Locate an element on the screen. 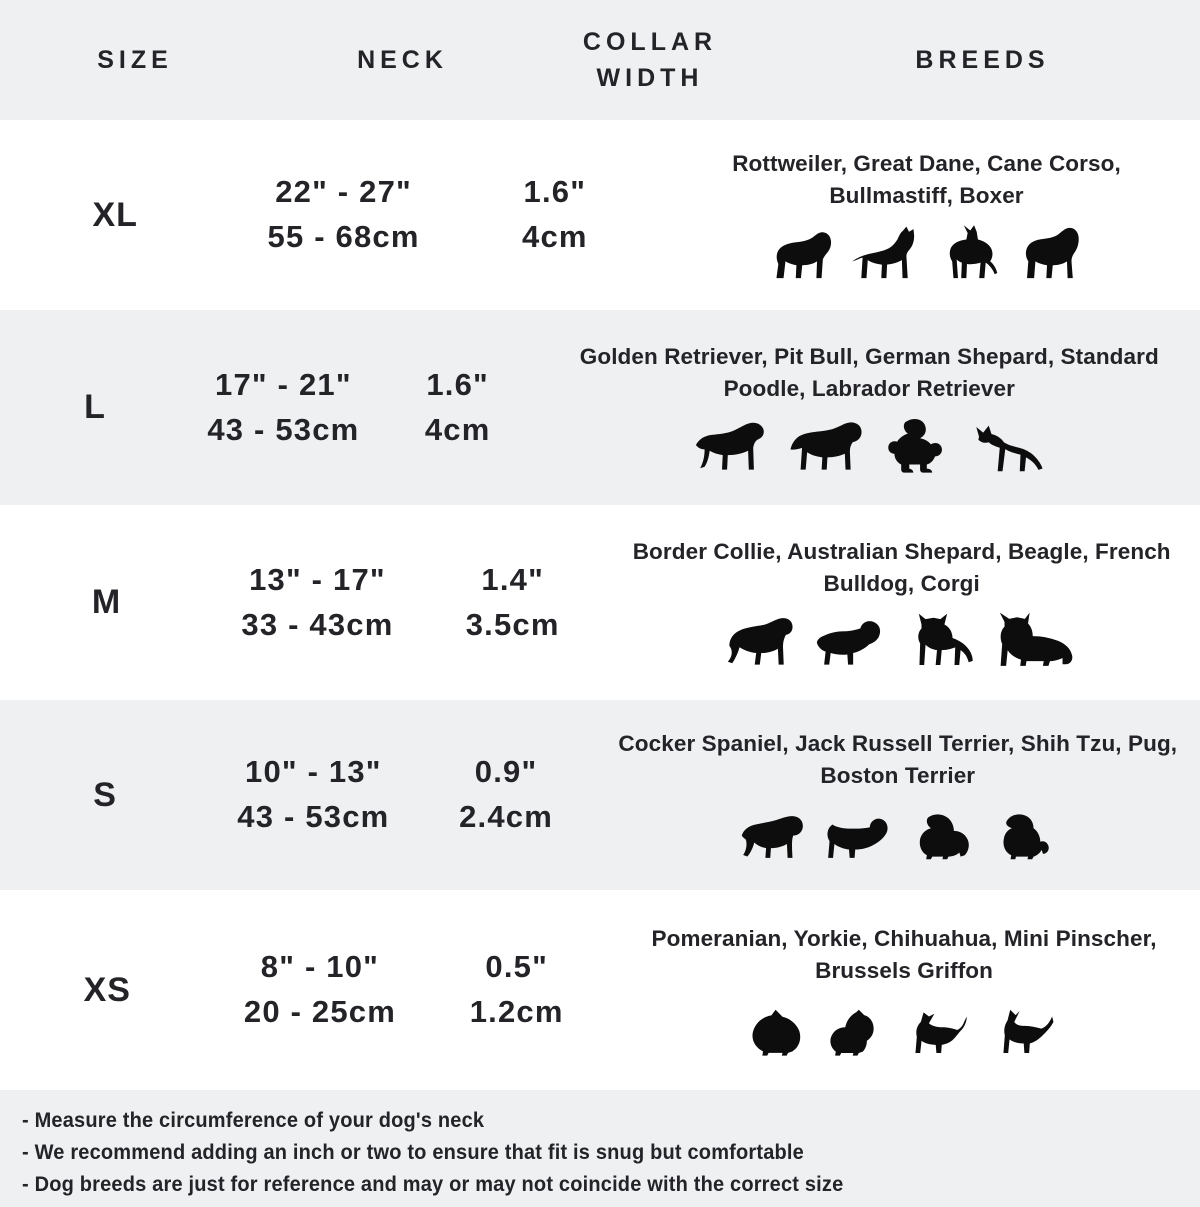  neck-cm: 20 - 25cm is located at coordinates (319, 1011).